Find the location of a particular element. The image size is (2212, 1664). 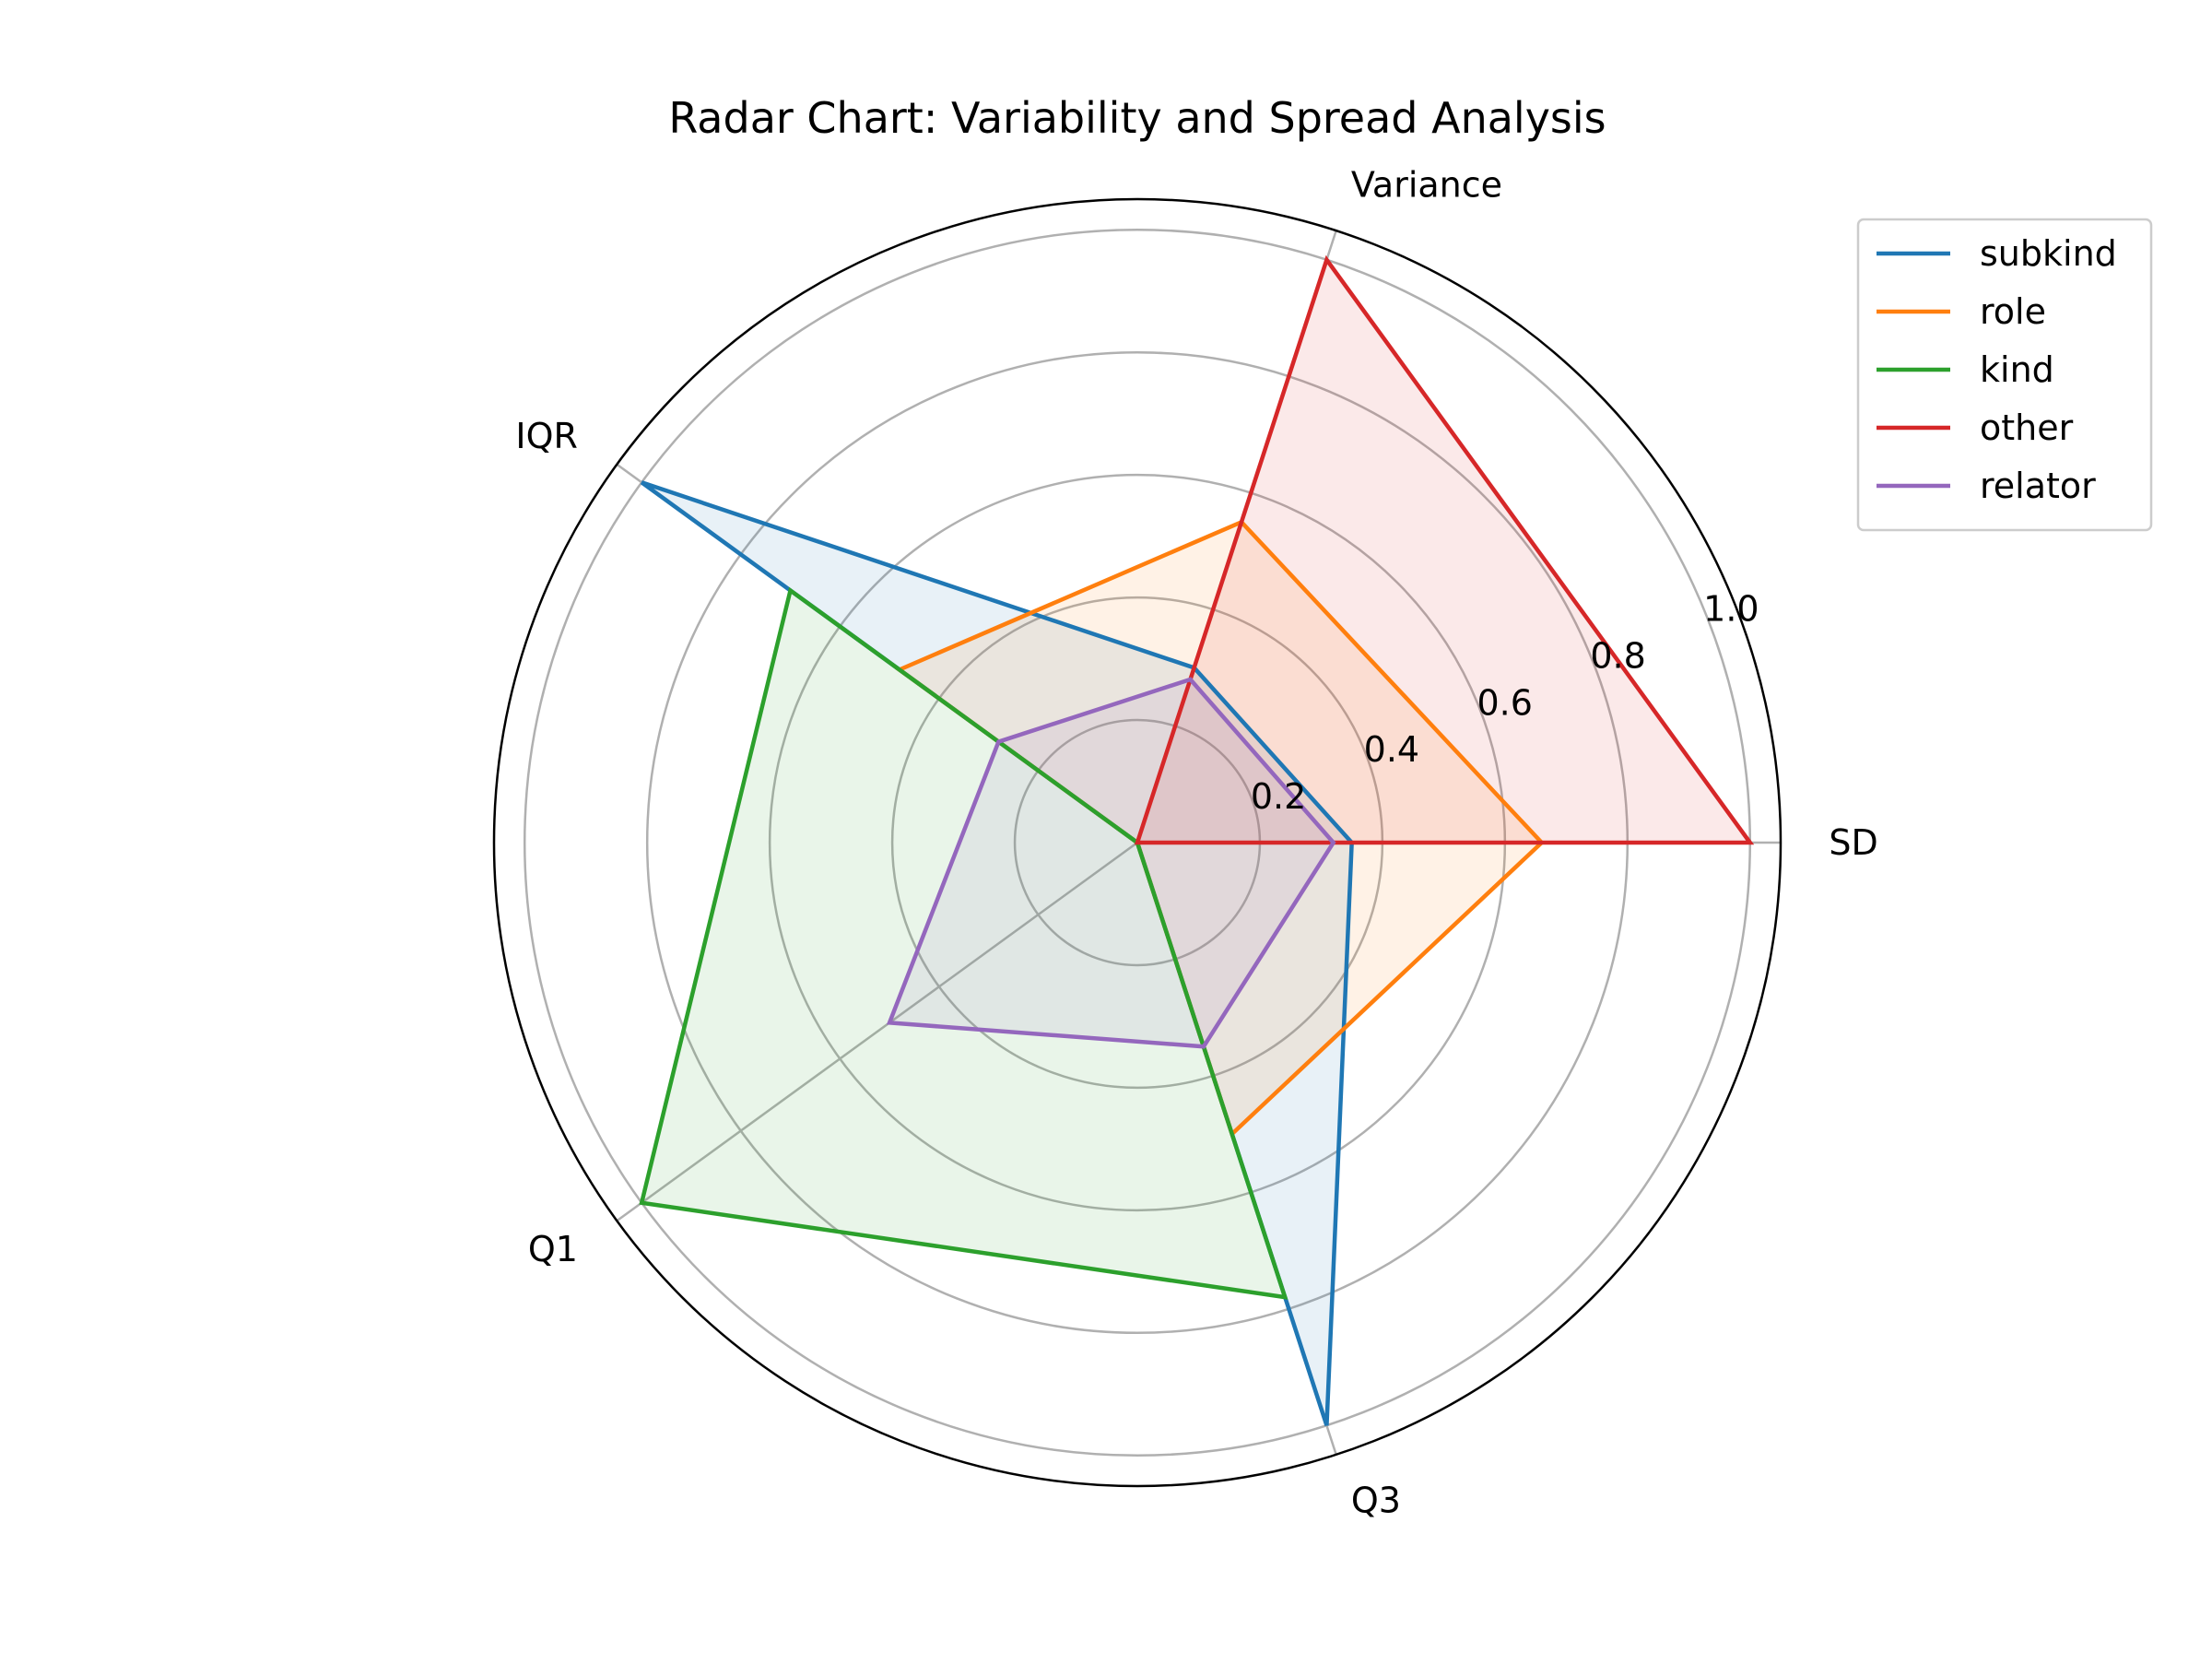

legend-frame is located at coordinates (2004, 375).